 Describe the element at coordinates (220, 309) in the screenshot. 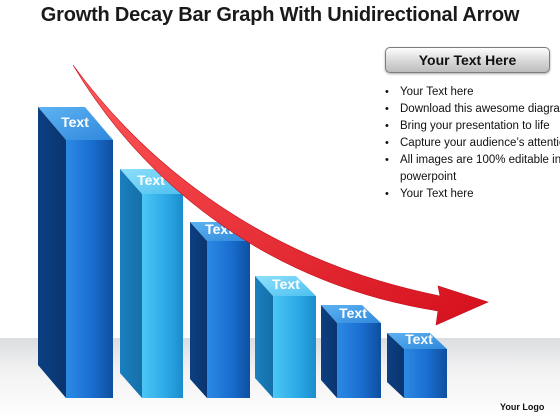

I see `bar-3: Text` at that location.